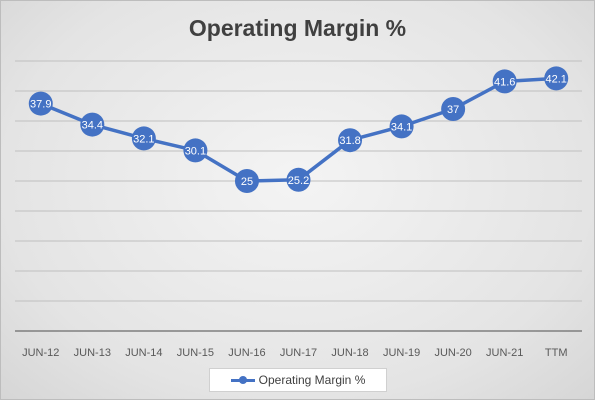 The image size is (595, 401). I want to click on legend-label: Operating Margin %, so click(312, 380).